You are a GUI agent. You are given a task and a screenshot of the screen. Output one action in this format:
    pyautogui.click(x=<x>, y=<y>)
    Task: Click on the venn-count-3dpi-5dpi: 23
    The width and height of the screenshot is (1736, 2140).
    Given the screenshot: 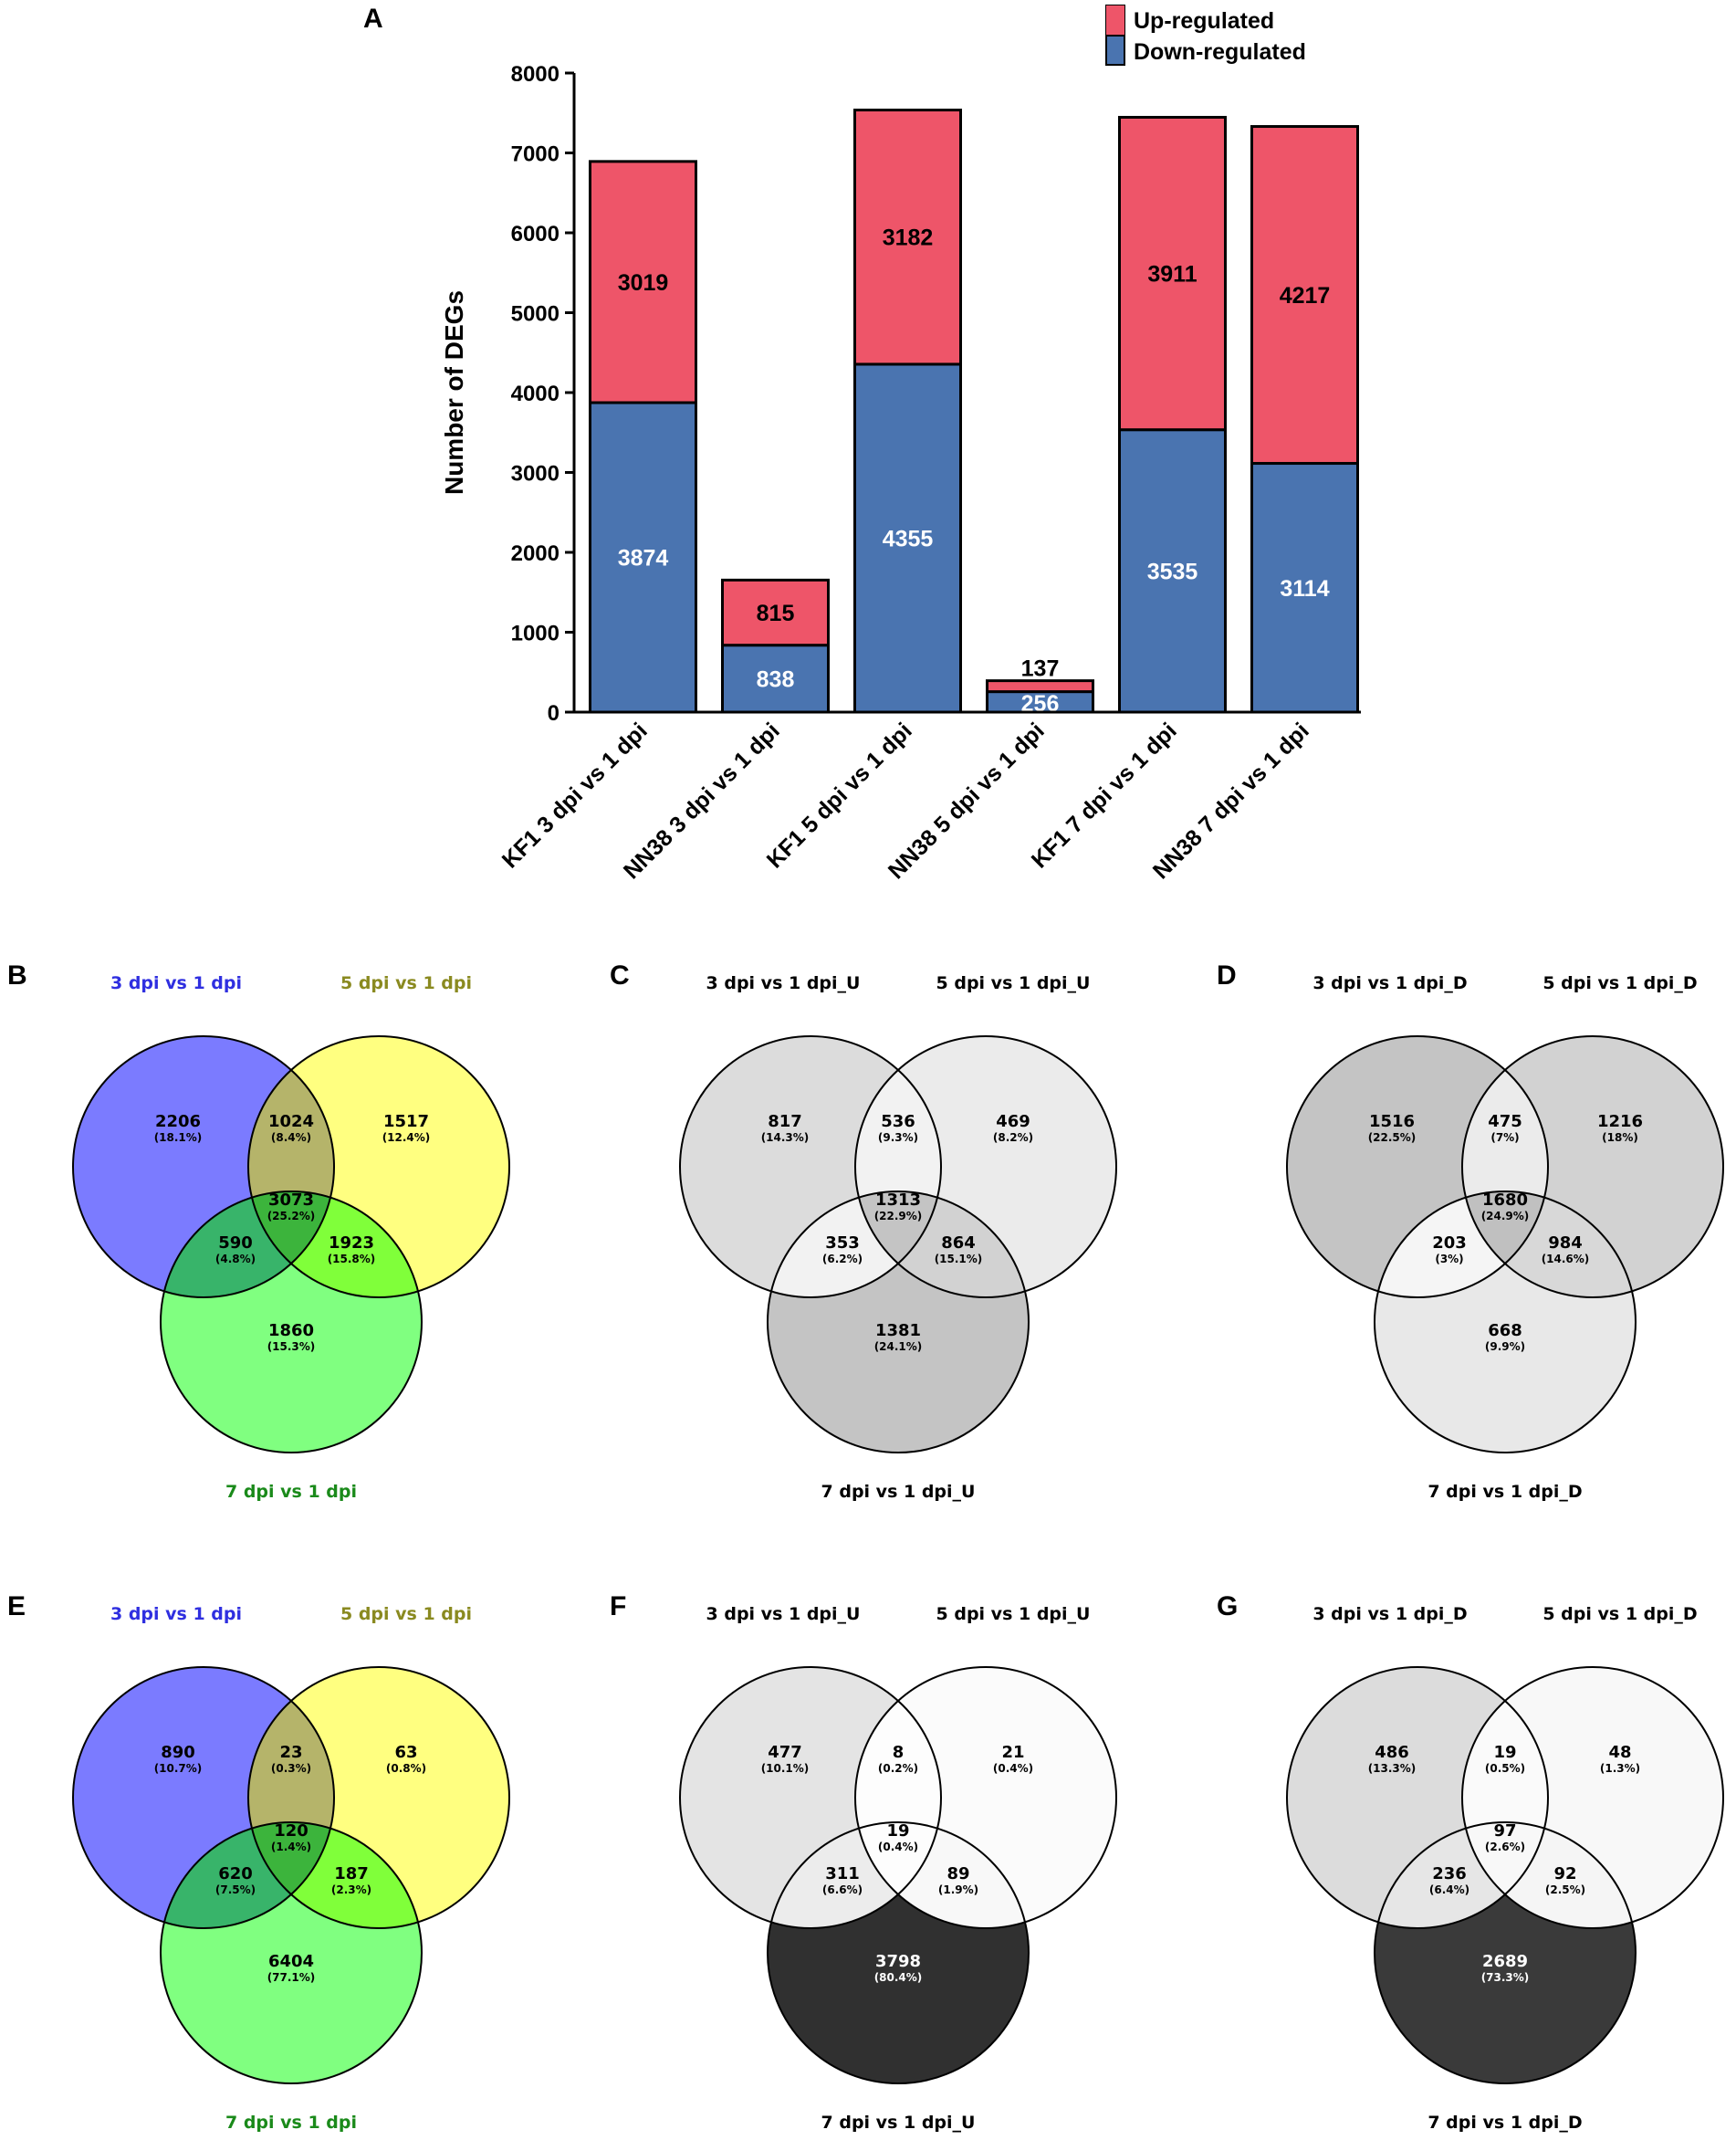 What is the action you would take?
    pyautogui.click(x=290, y=1752)
    